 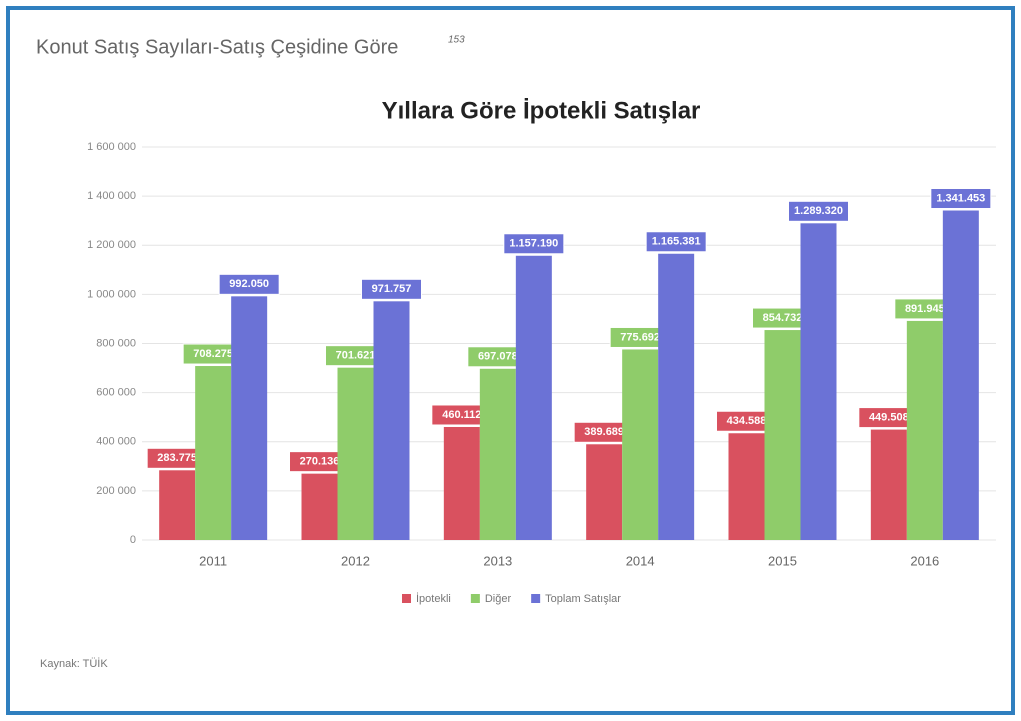 What do you see at coordinates (177, 458) in the screenshot?
I see `value-label: 283.775` at bounding box center [177, 458].